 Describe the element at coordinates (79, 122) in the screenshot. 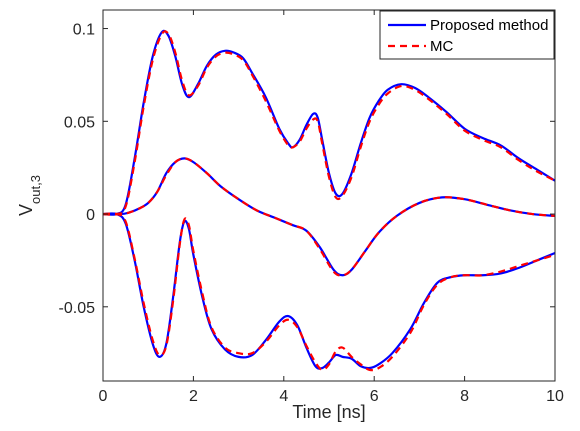

I see `y-tick-label: 0.05` at that location.